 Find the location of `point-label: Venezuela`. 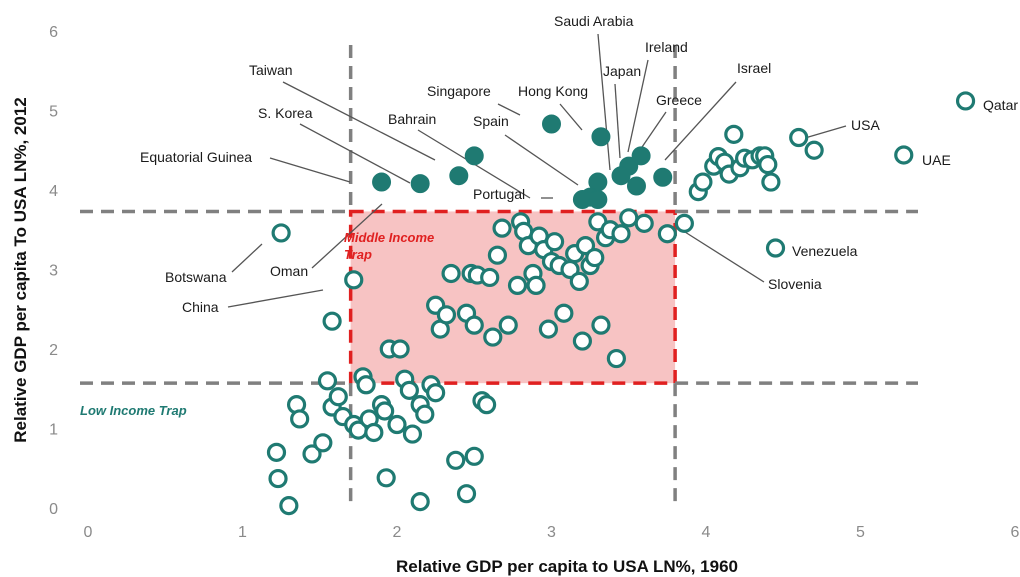

point-label: Venezuela is located at coordinates (825, 251).